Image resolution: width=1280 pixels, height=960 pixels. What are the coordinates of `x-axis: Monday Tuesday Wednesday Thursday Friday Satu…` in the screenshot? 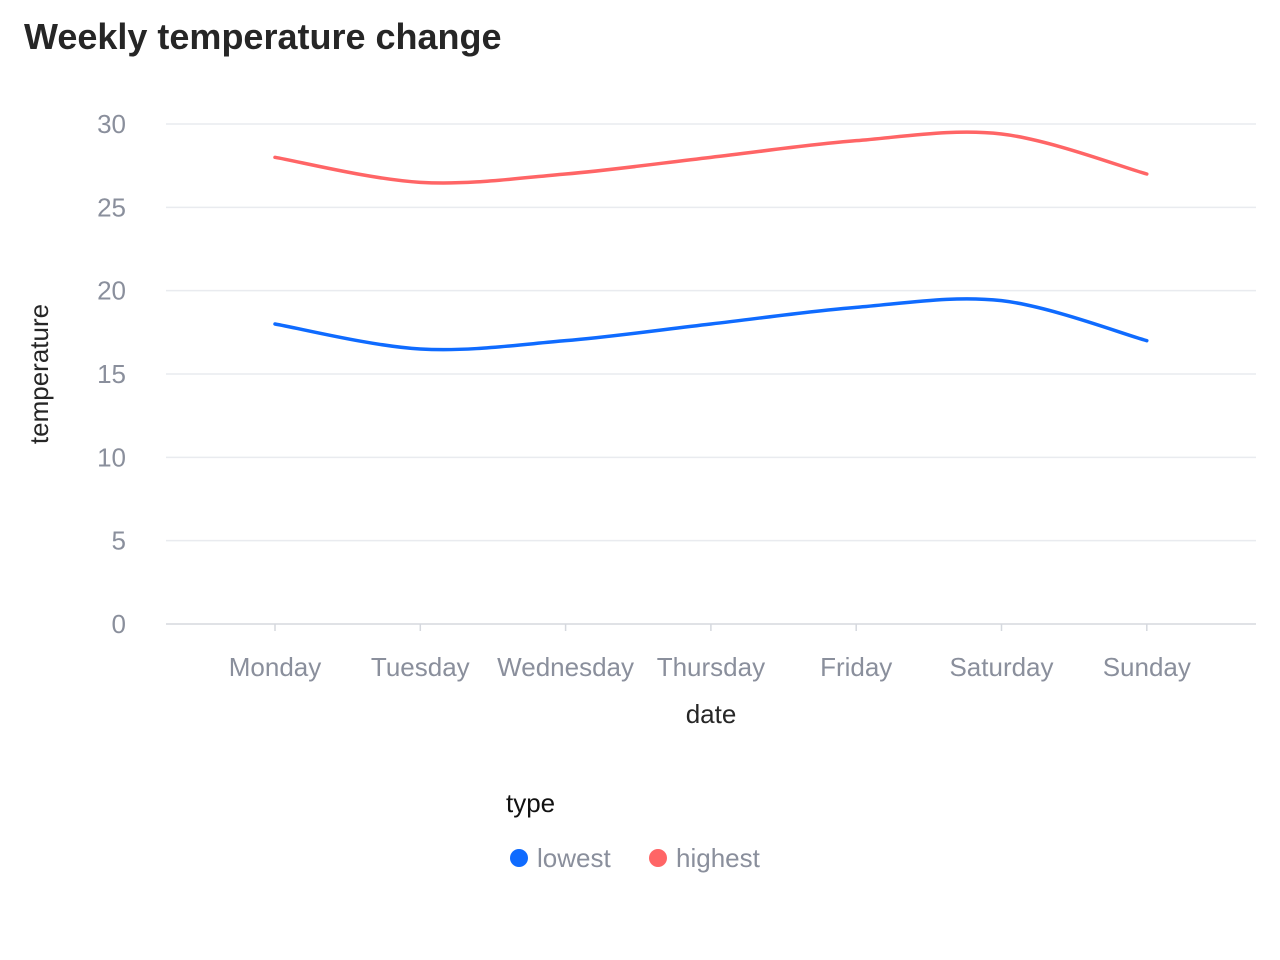 It's located at (711, 652).